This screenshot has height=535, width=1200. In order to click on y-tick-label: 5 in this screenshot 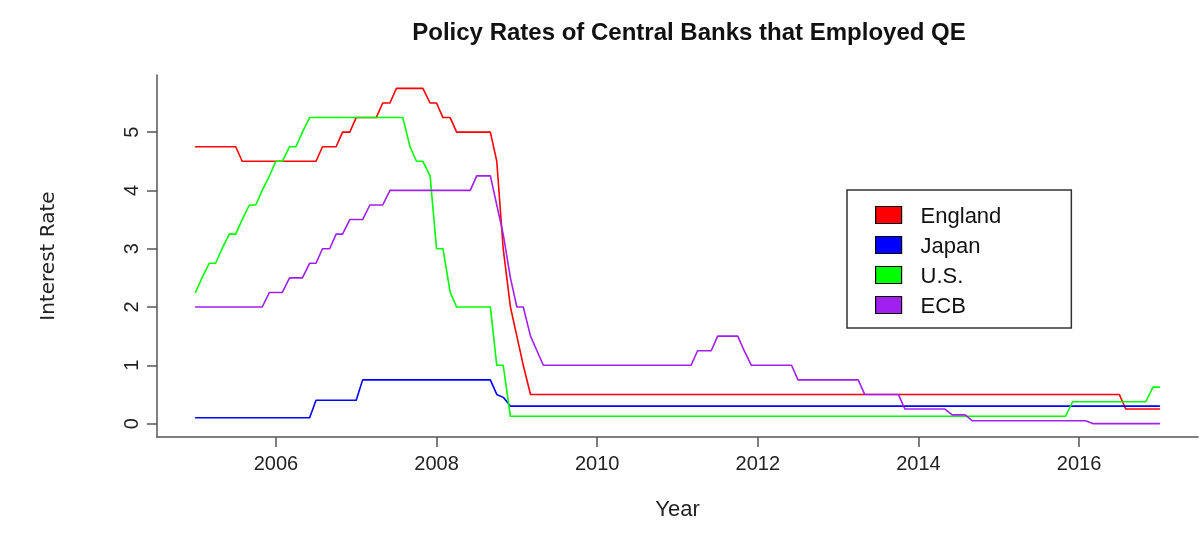, I will do `click(131, 132)`.